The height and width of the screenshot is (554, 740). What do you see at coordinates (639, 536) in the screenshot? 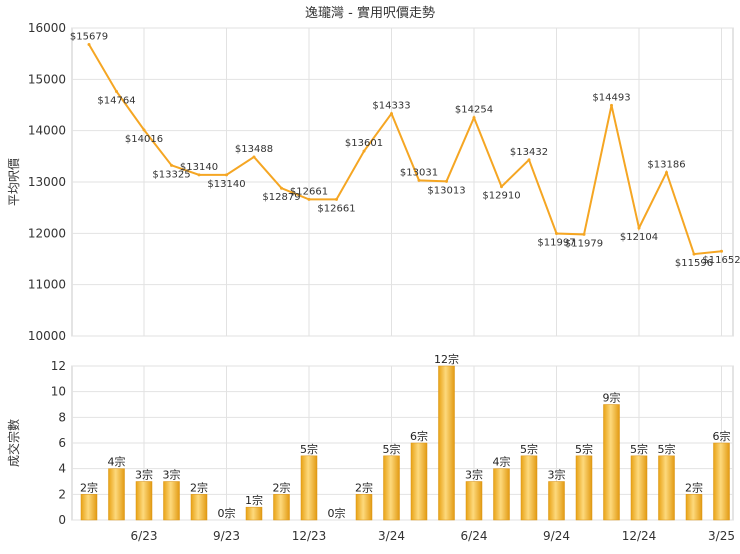
I see `x-tick-label: 12/24` at bounding box center [639, 536].